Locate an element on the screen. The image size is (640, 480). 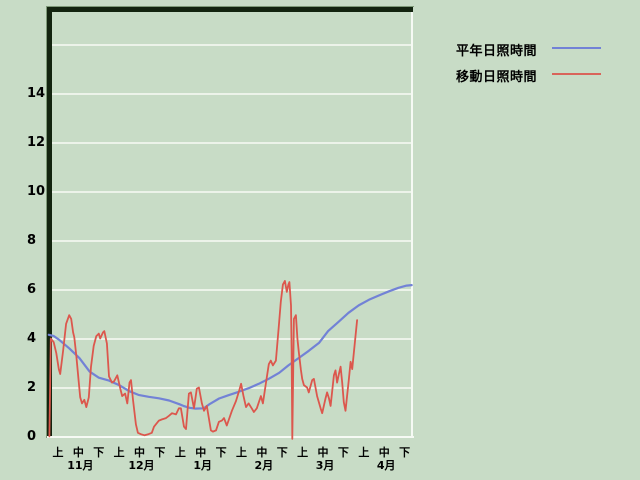
x-month-label-4月: 4月 is located at coordinates (386, 465).